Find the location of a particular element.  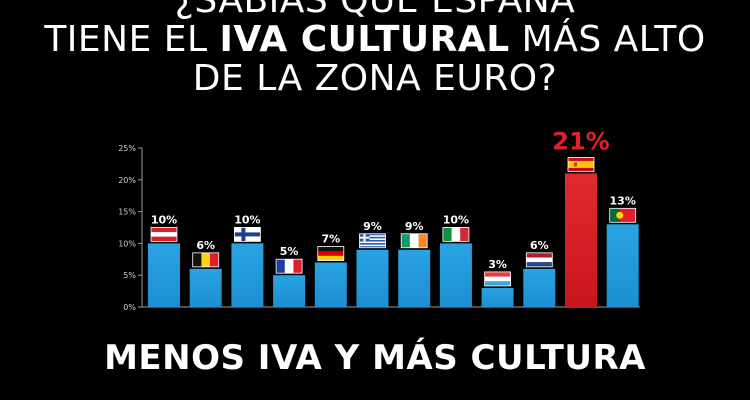

netherlands-flag is located at coordinates (539, 260).